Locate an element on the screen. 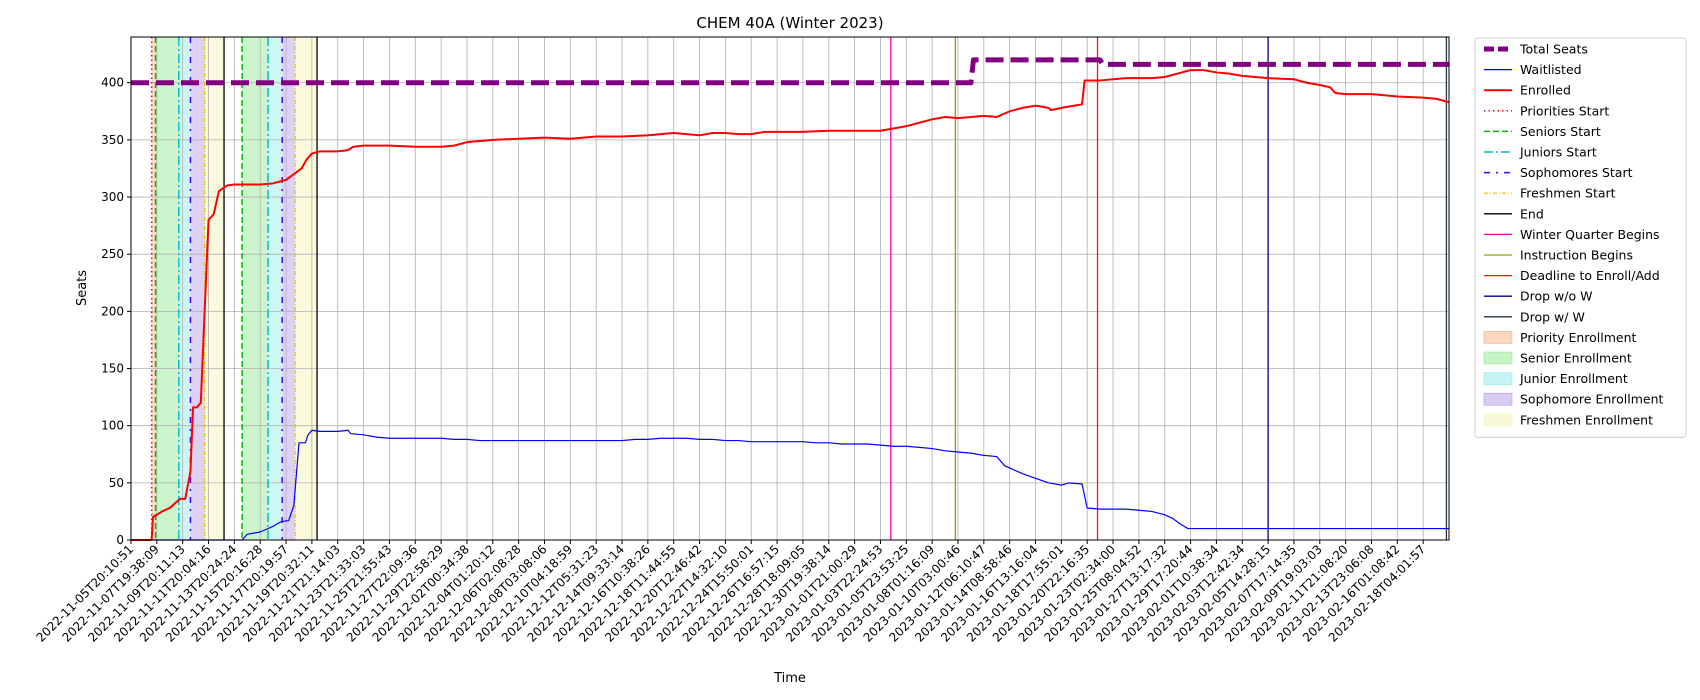  legend-entry: Deadline to Enroll/Add is located at coordinates (1572, 275).